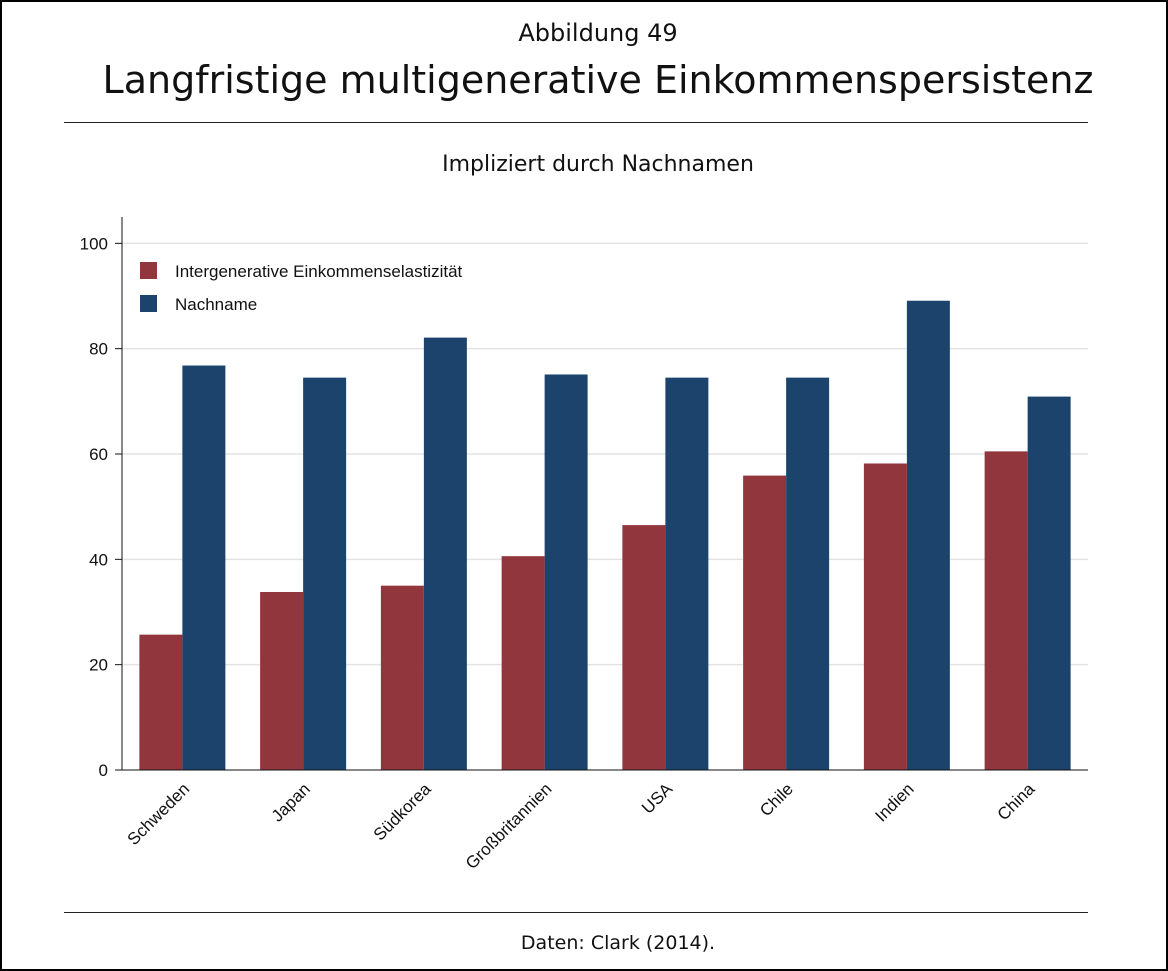 Image resolution: width=1168 pixels, height=971 pixels. I want to click on bar-surname-china, so click(1049, 583).